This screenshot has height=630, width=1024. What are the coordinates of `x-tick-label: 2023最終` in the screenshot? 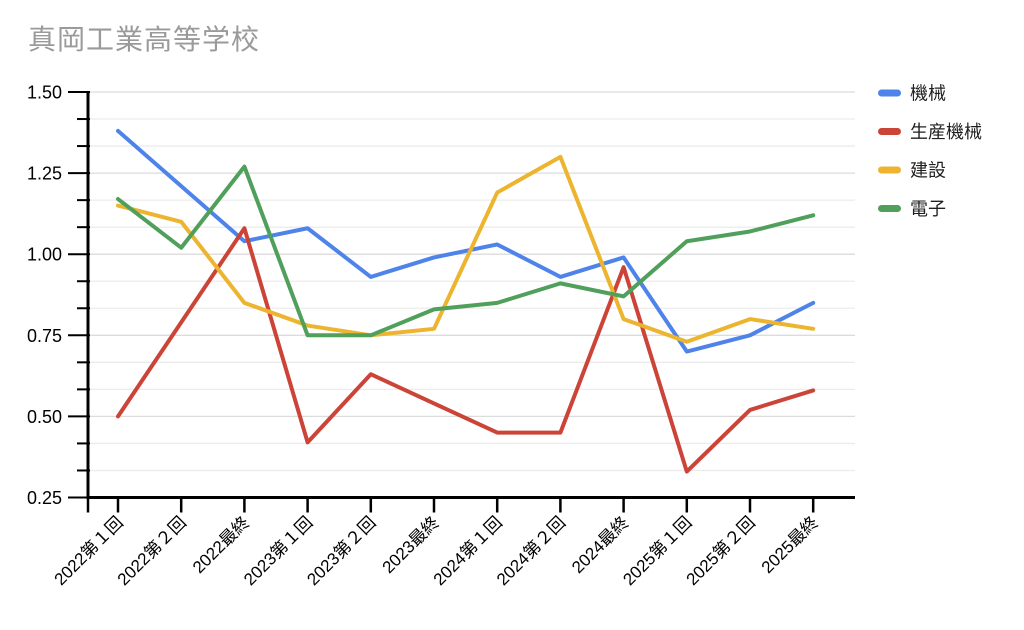 It's located at (411, 545).